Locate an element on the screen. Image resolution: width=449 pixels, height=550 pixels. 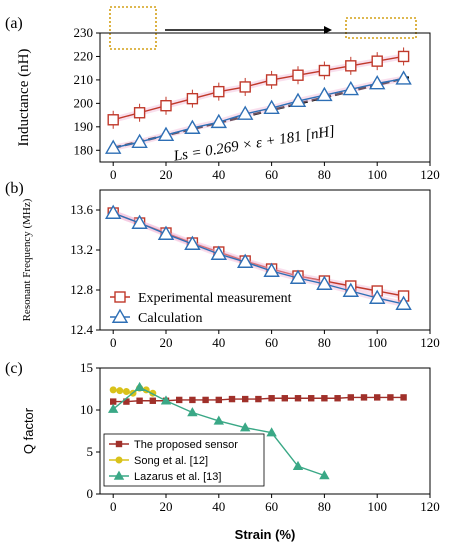
y-tick-label-b-13.6: 13.6 is located at coordinates (81, 209).